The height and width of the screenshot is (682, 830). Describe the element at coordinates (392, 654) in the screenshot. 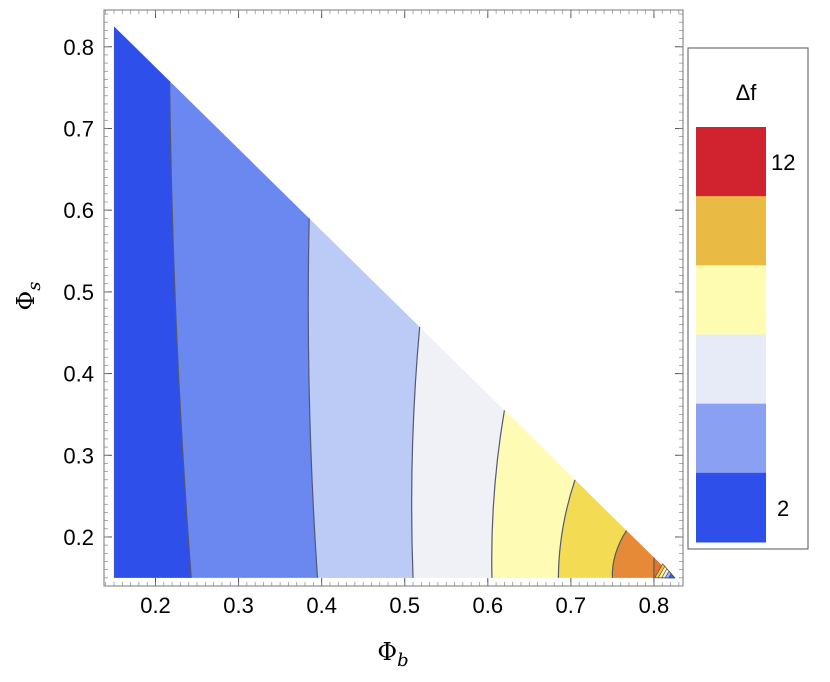

I see `x-axis-label: Φb` at that location.